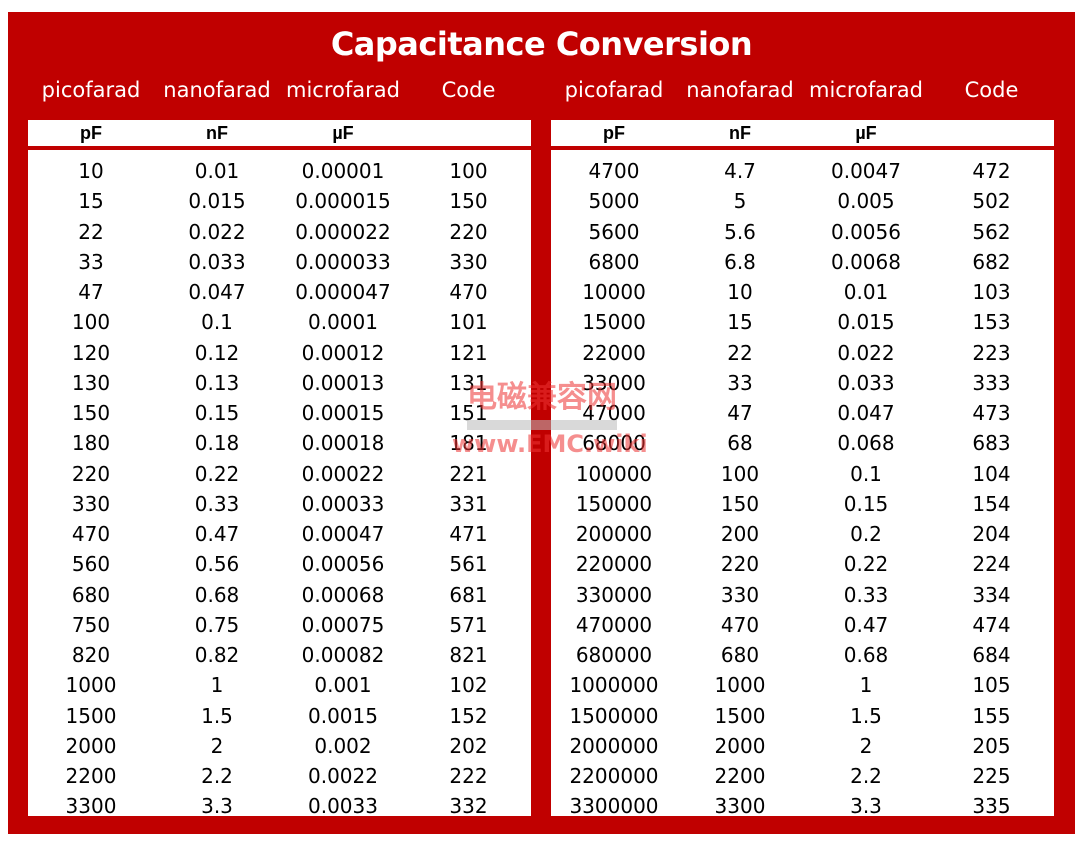  I want to click on table-row: 4700 4.7 0.0047 472, so click(802, 171).